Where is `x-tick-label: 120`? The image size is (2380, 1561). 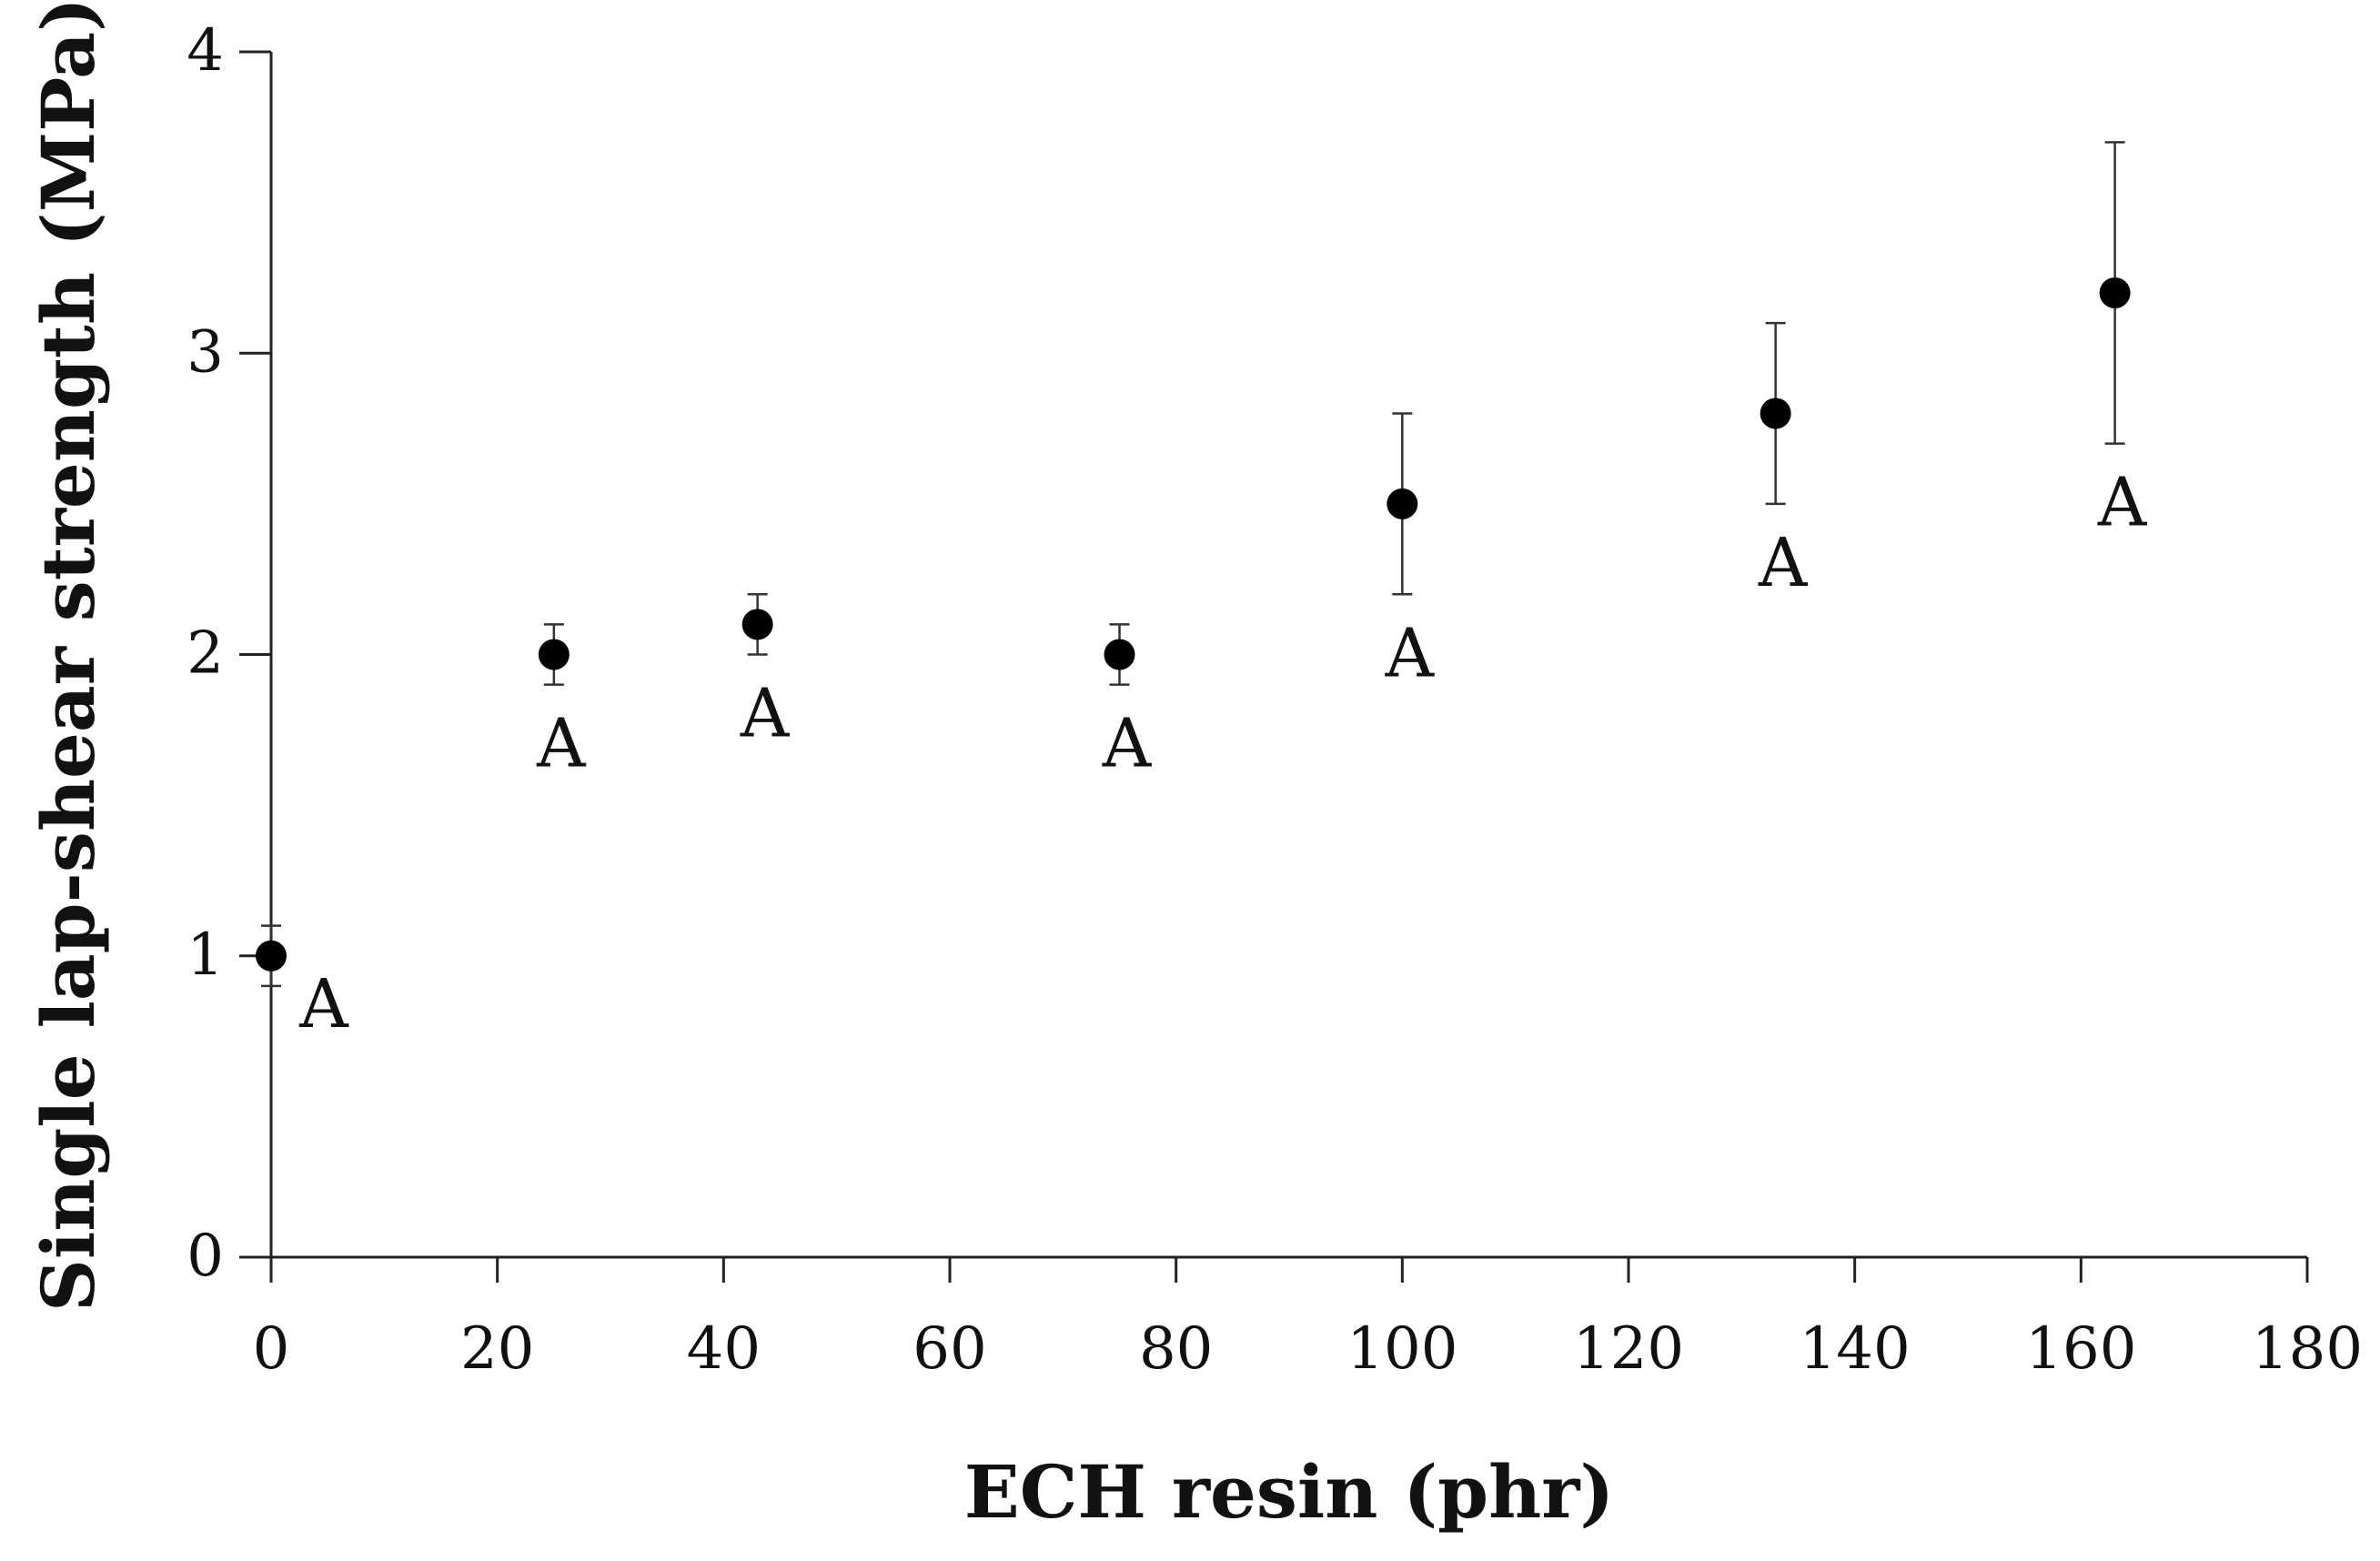 x-tick-label: 120 is located at coordinates (1628, 1349).